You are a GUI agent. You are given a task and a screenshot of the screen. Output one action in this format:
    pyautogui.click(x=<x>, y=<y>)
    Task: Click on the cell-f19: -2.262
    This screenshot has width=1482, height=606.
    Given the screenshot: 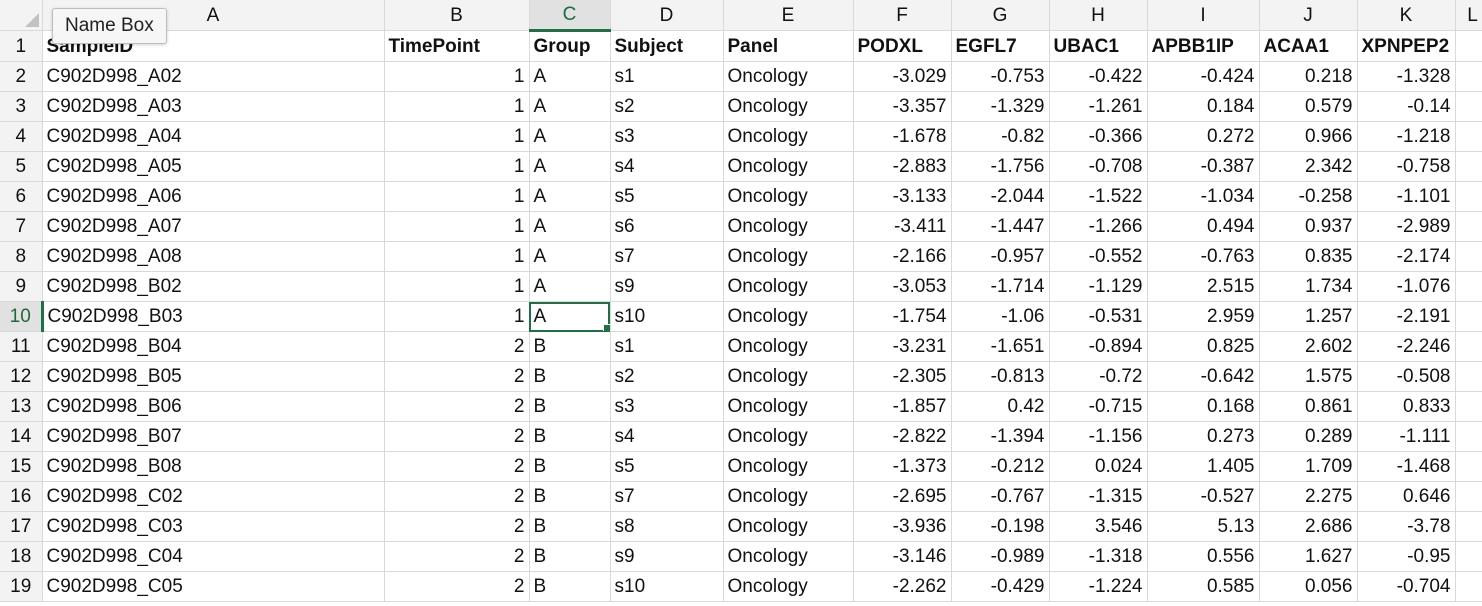 What is the action you would take?
    pyautogui.click(x=902, y=586)
    